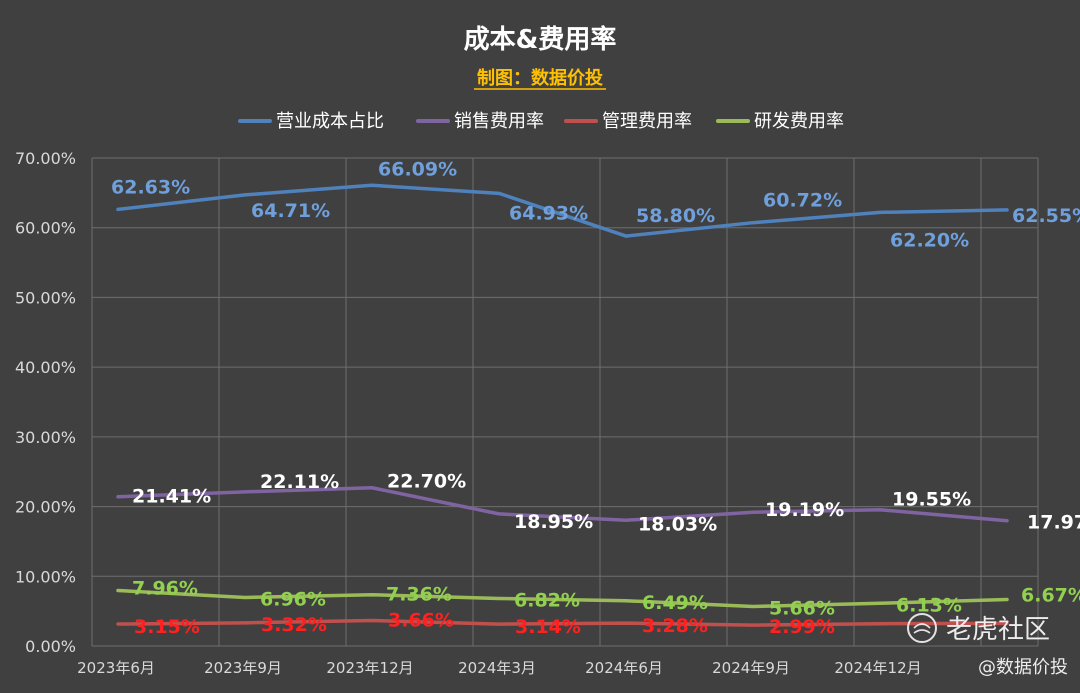  Describe the element at coordinates (548, 627) in the screenshot. I see `data-label: 3.14%` at that location.